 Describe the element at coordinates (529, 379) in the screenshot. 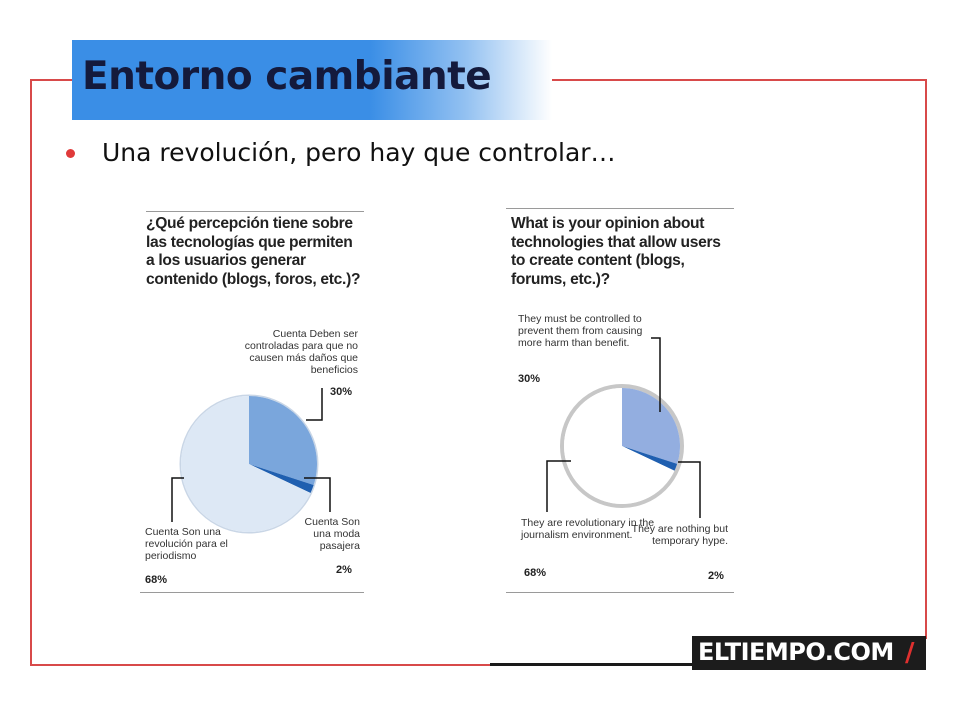

I see `chart-en-pct-0: 30%` at that location.